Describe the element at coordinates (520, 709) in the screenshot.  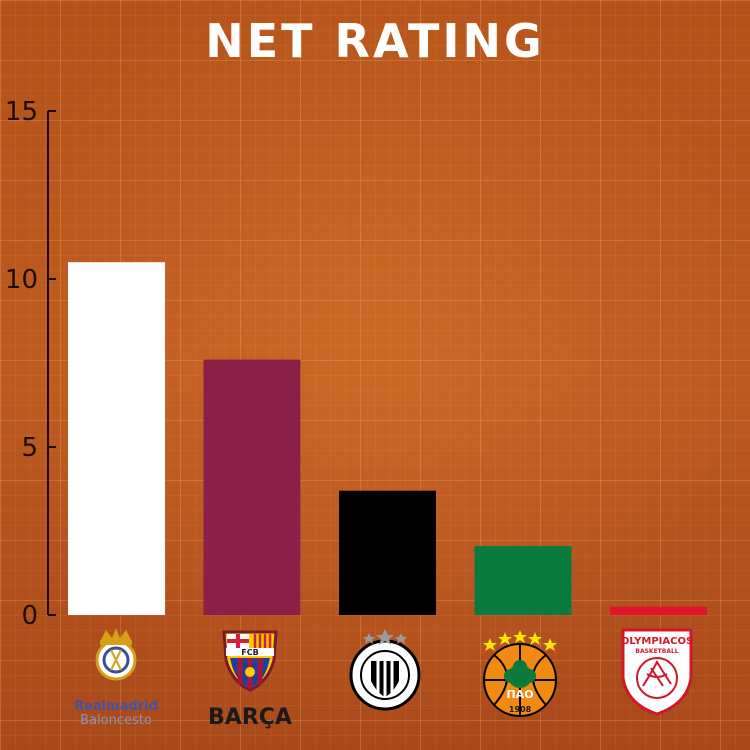
I see `pao-crest-year: 1908` at that location.